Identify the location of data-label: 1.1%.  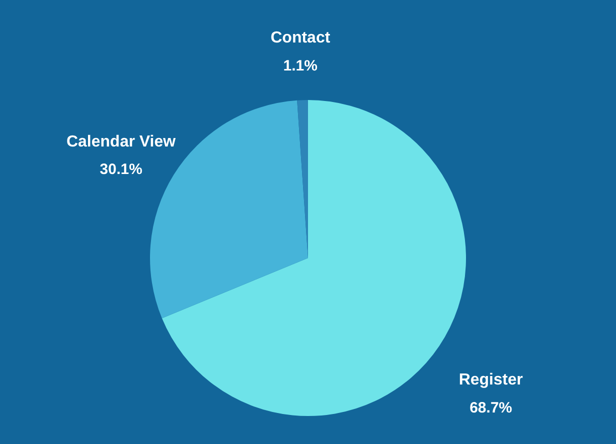
(300, 65).